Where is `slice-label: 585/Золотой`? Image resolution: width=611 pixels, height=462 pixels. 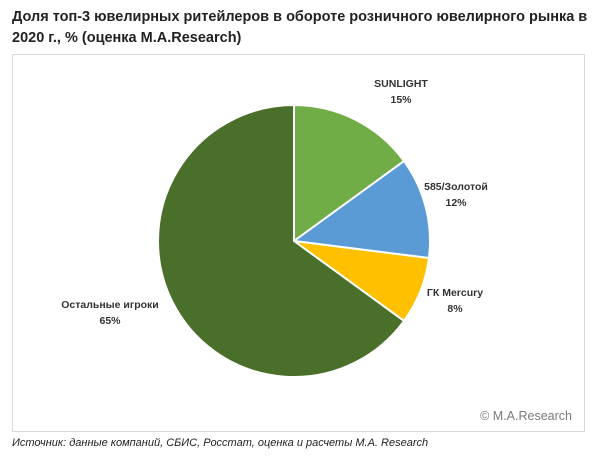 slice-label: 585/Золотой is located at coordinates (456, 187).